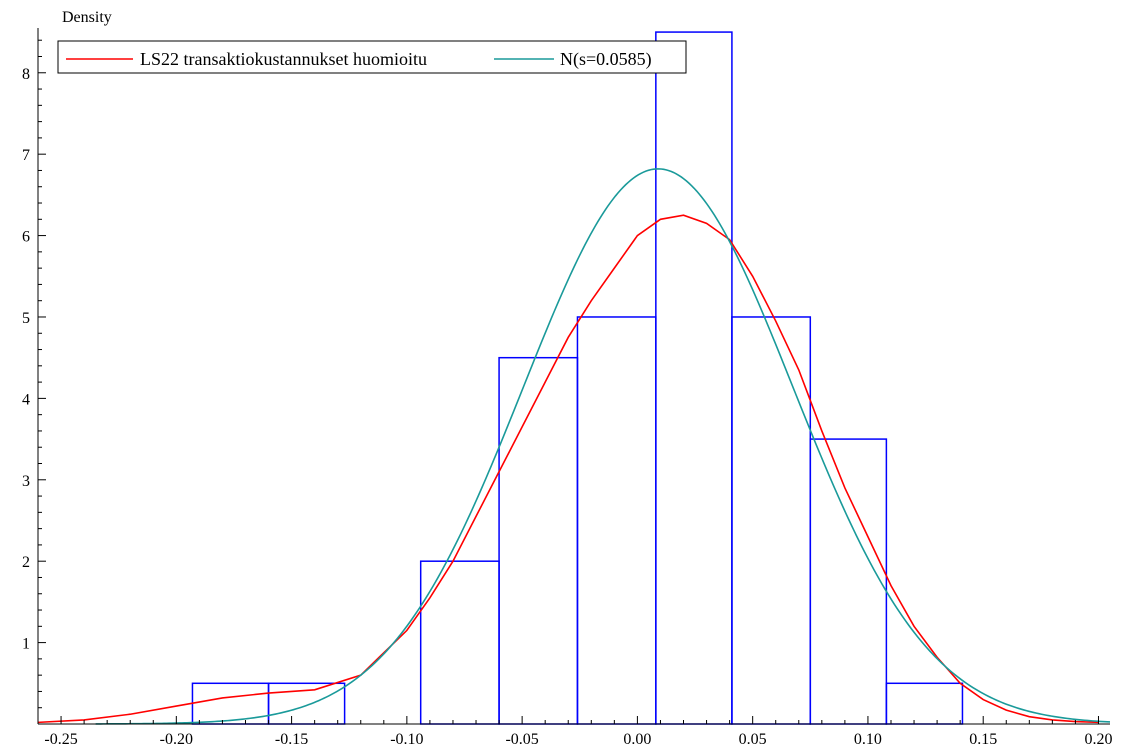 This screenshot has width=1121, height=754. Describe the element at coordinates (637, 739) in the screenshot. I see `x-tick-label: 0.00` at that location.